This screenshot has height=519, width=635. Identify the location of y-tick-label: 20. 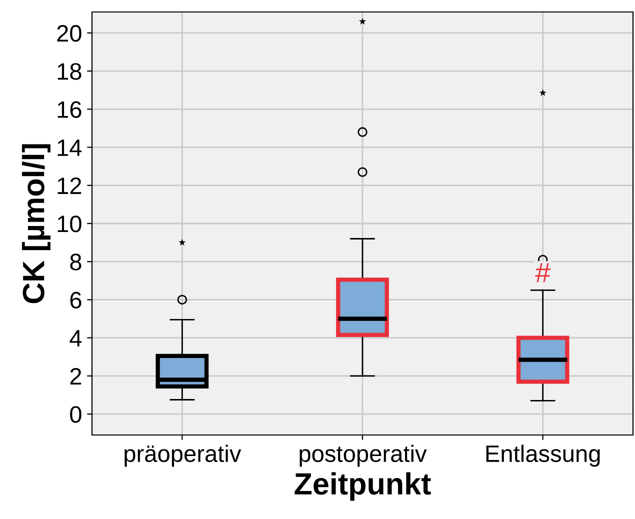
(69, 33).